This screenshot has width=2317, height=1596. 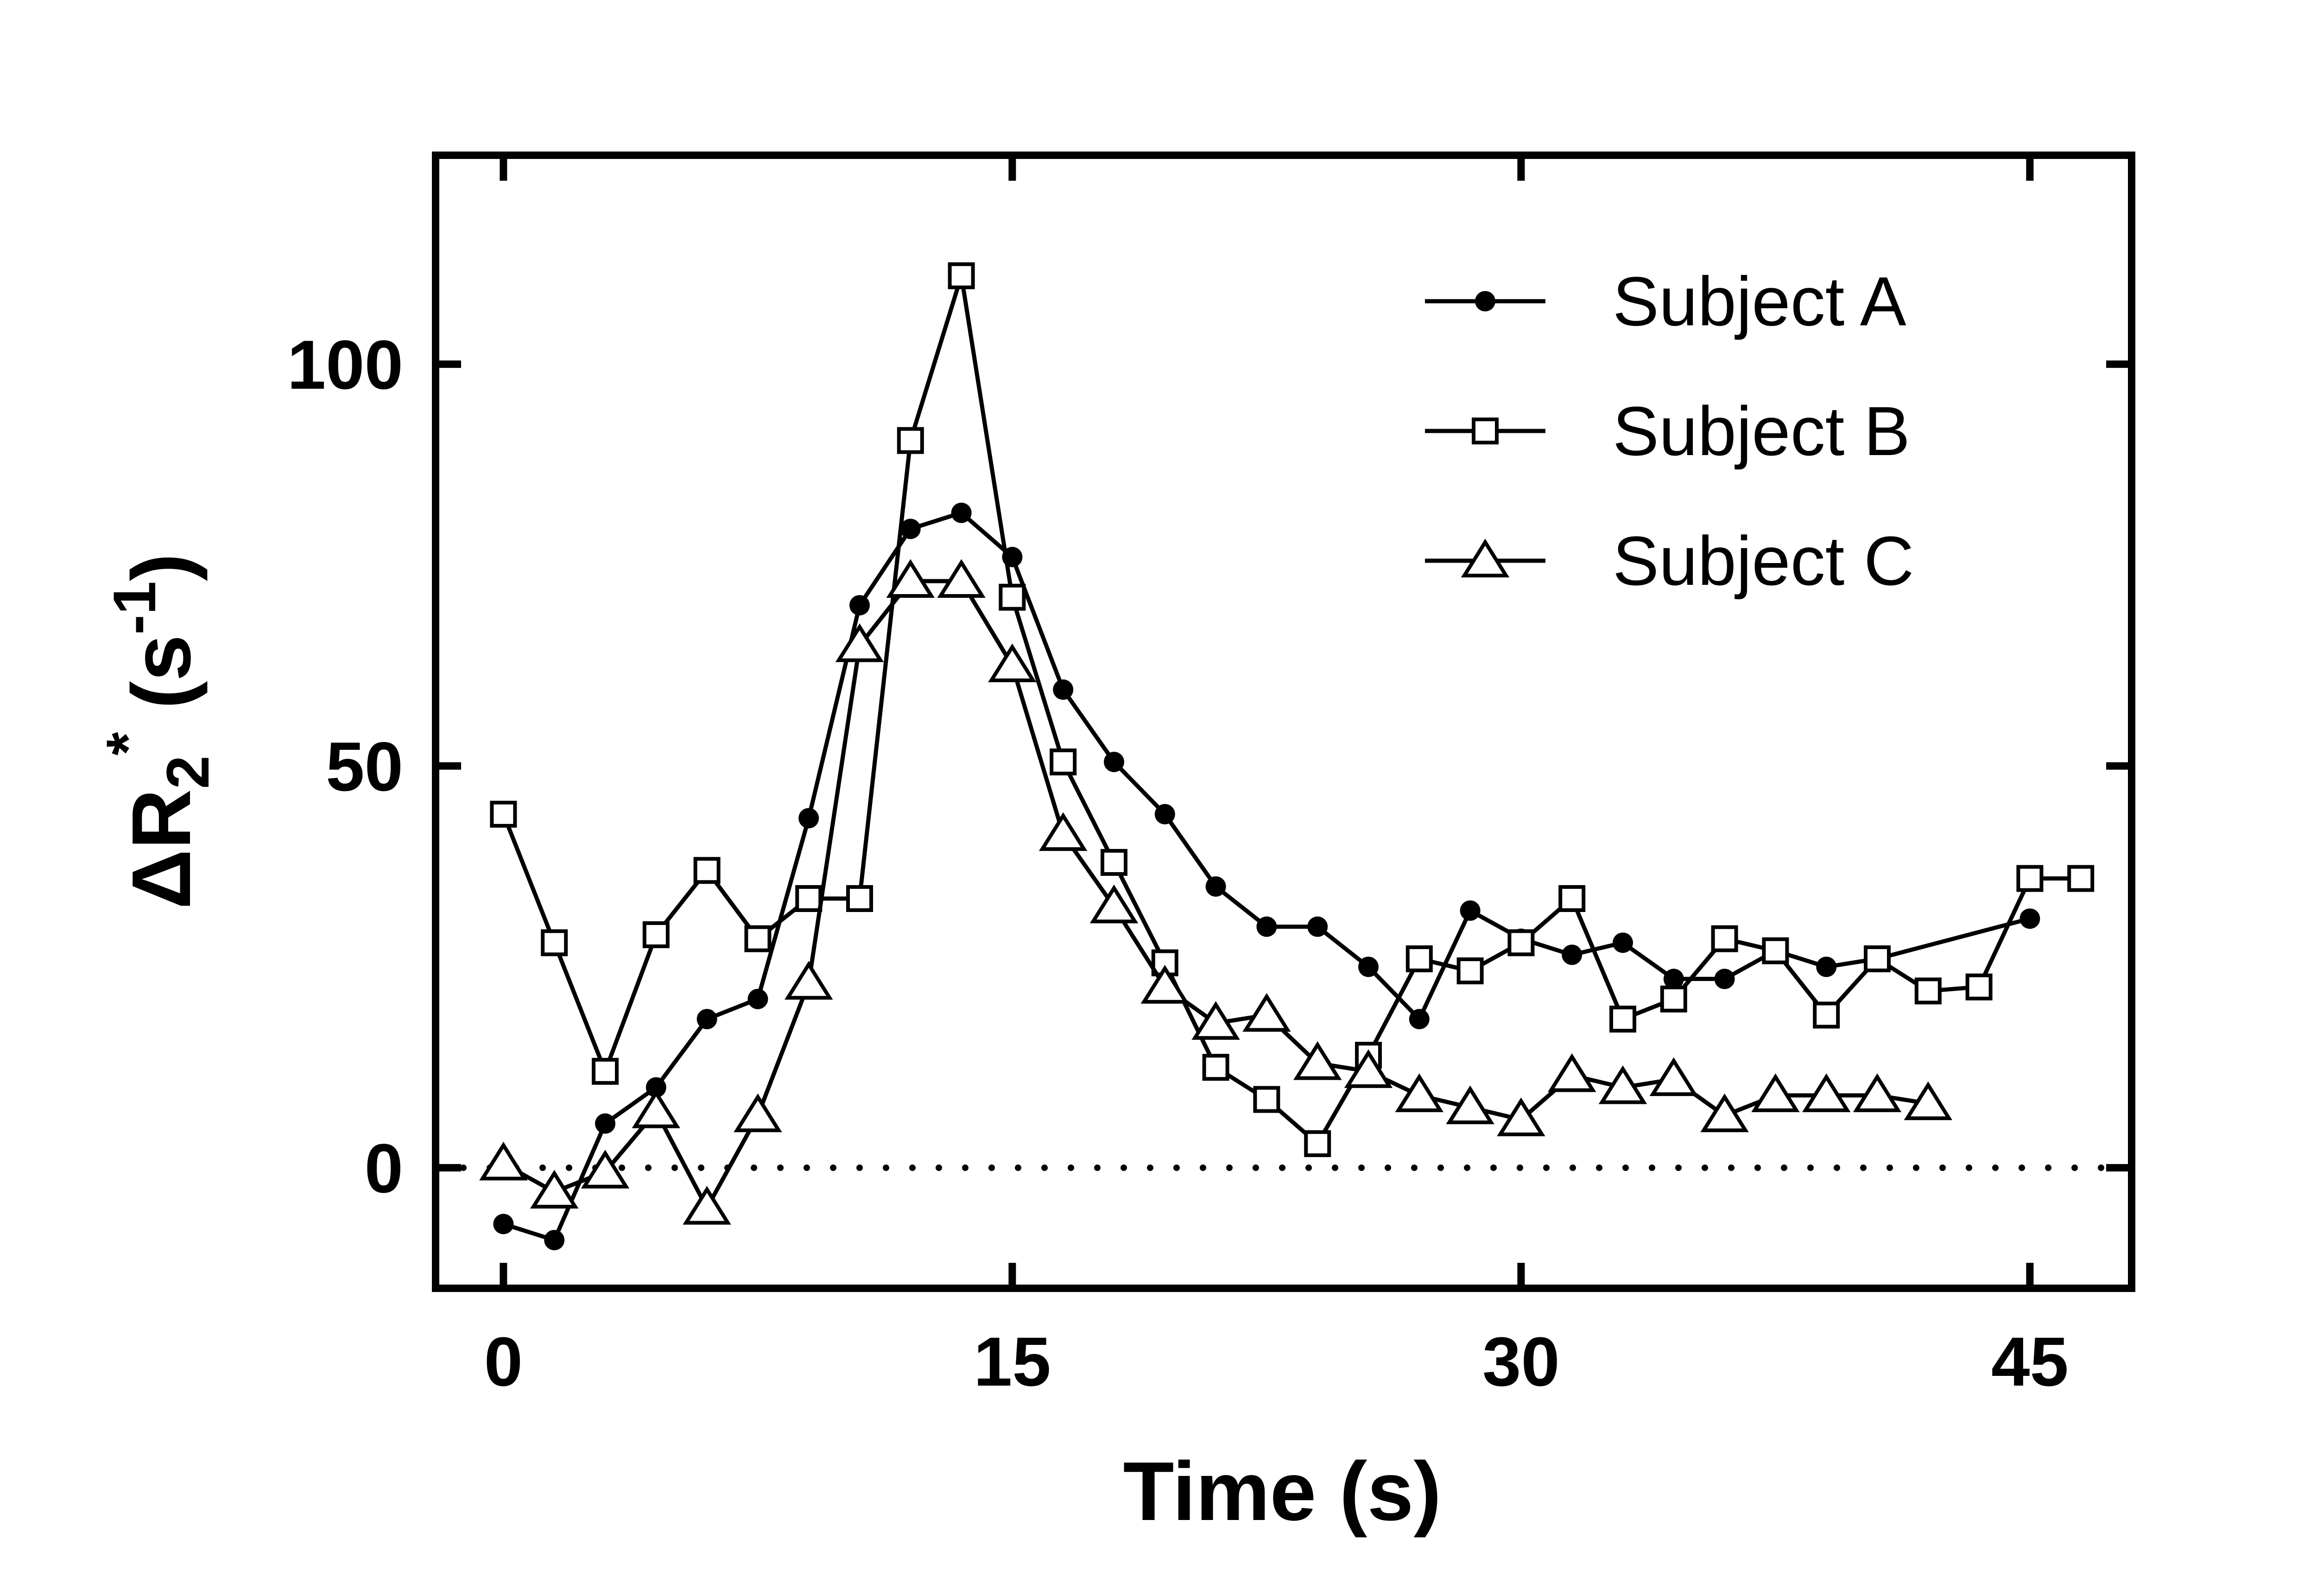 I want to click on legend-item-subject-c: Subject C, so click(x=1669, y=561).